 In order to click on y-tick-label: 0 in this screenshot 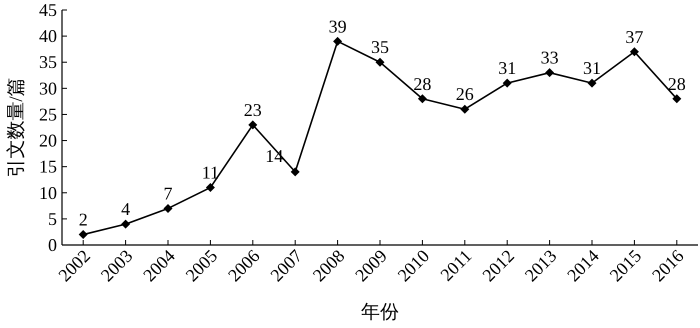, I will do `click(52, 245)`.